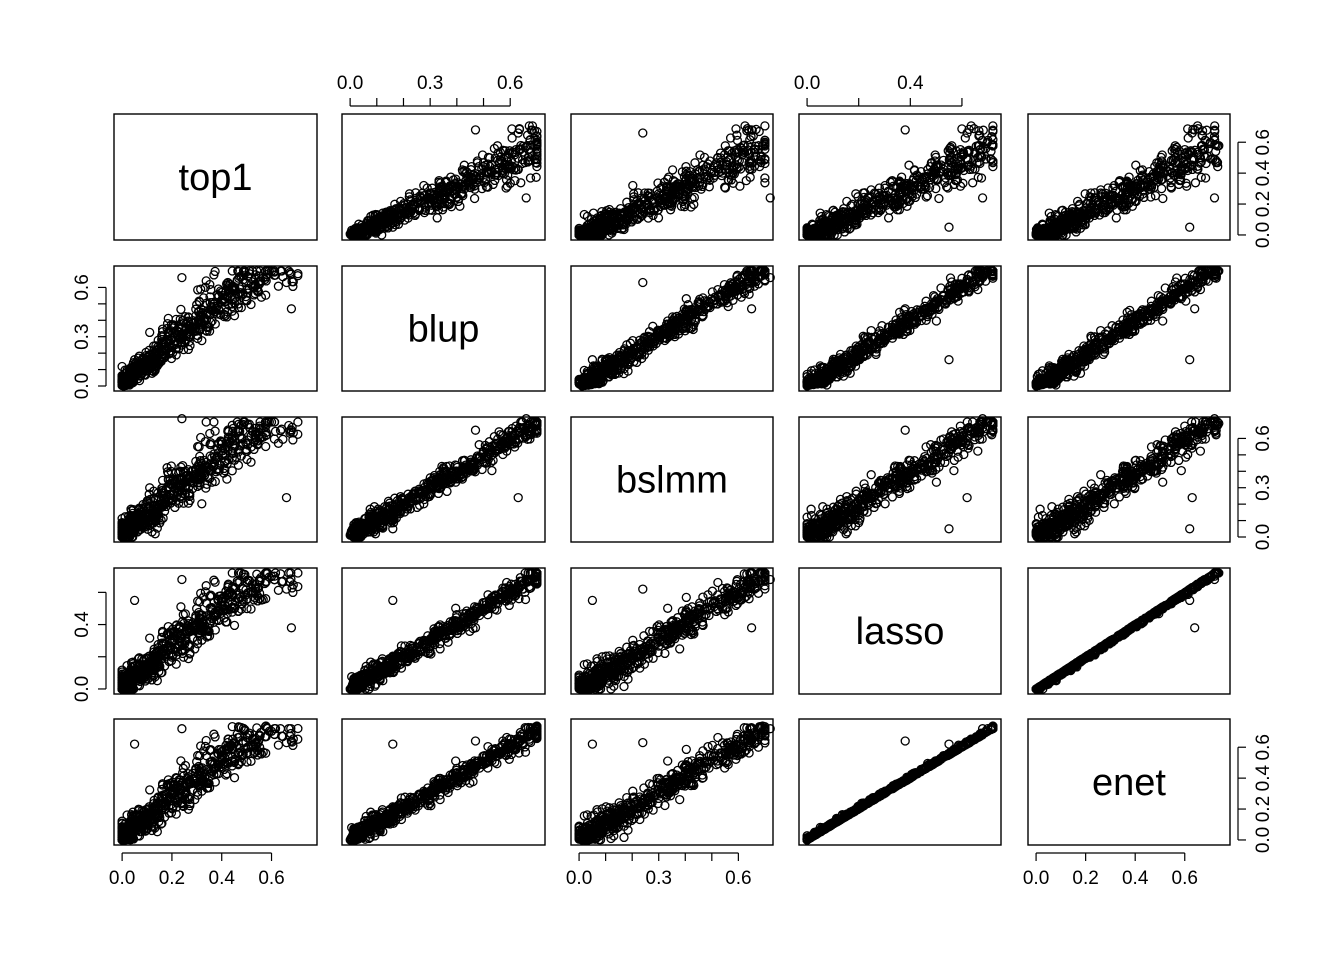 The image size is (1344, 960). What do you see at coordinates (215, 328) in the screenshot?
I see `panel-blup-vs-top1` at bounding box center [215, 328].